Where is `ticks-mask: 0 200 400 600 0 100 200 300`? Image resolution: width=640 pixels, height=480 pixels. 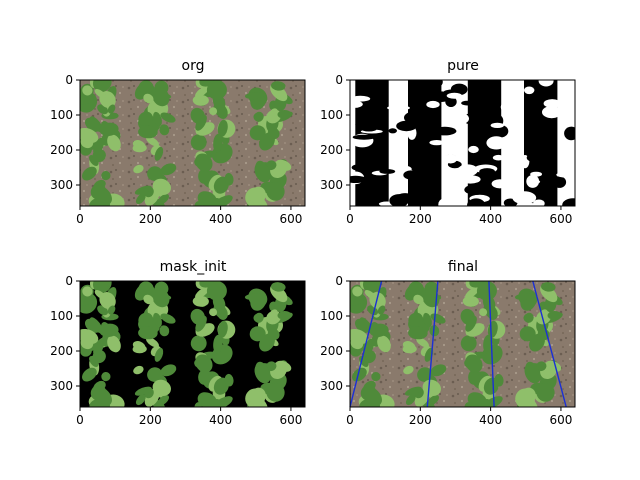 ticks-mask: 0 200 400 600 0 100 200 300 is located at coordinates (176, 350).